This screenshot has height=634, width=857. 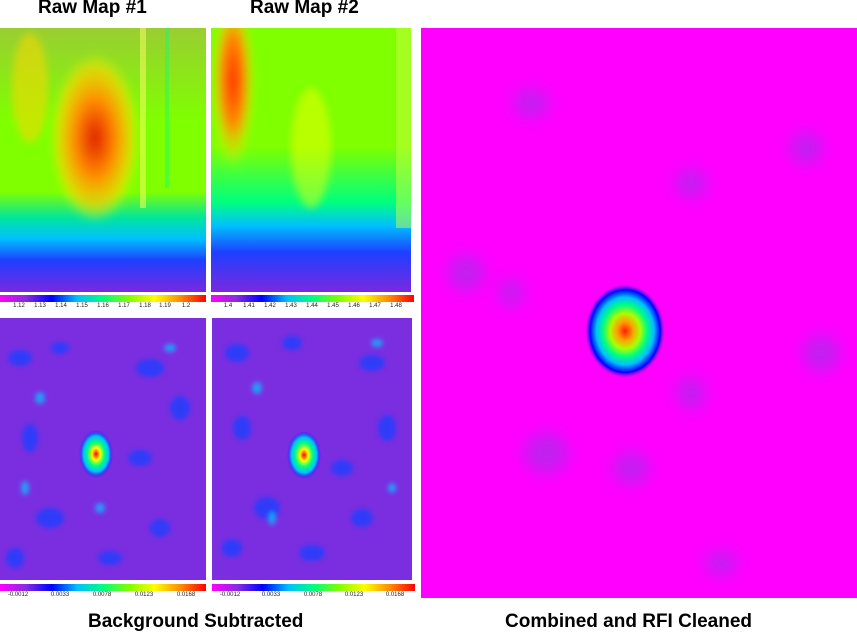 I want to click on colorbar-tick: 1.16, so click(x=103, y=306).